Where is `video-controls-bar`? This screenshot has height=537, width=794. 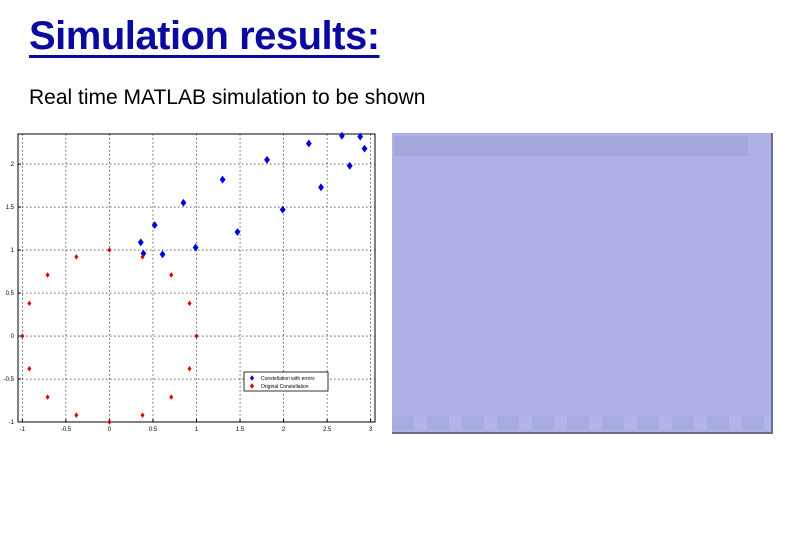
video-controls-bar is located at coordinates (581, 423).